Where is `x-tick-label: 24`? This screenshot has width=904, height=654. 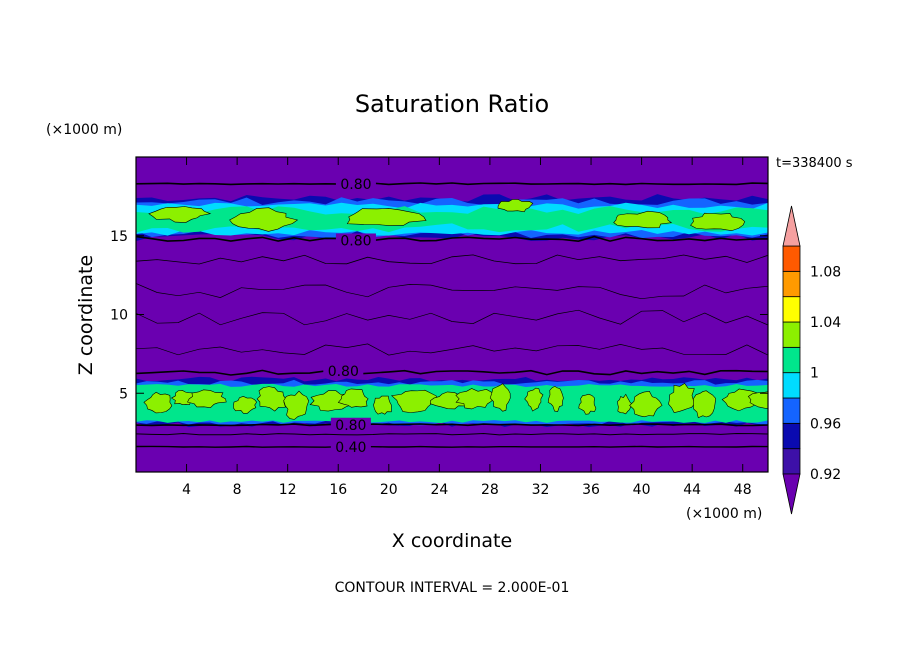 x-tick-label: 24 is located at coordinates (439, 490).